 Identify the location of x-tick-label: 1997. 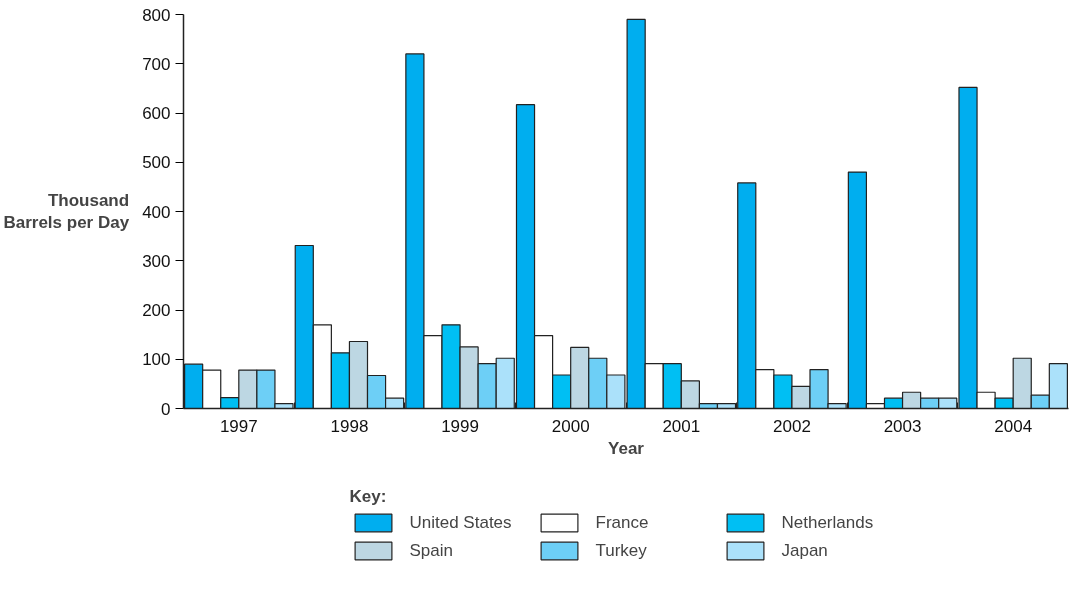
(238, 426).